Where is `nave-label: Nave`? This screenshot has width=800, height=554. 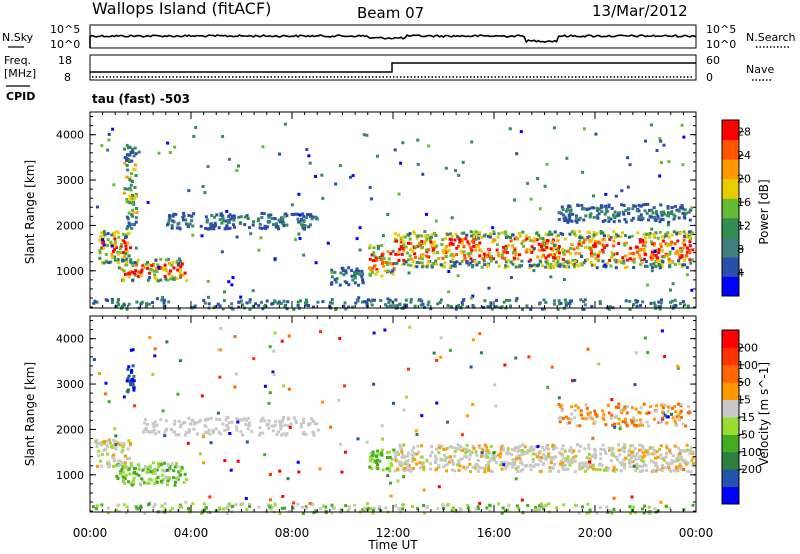 nave-label: Nave is located at coordinates (760, 69).